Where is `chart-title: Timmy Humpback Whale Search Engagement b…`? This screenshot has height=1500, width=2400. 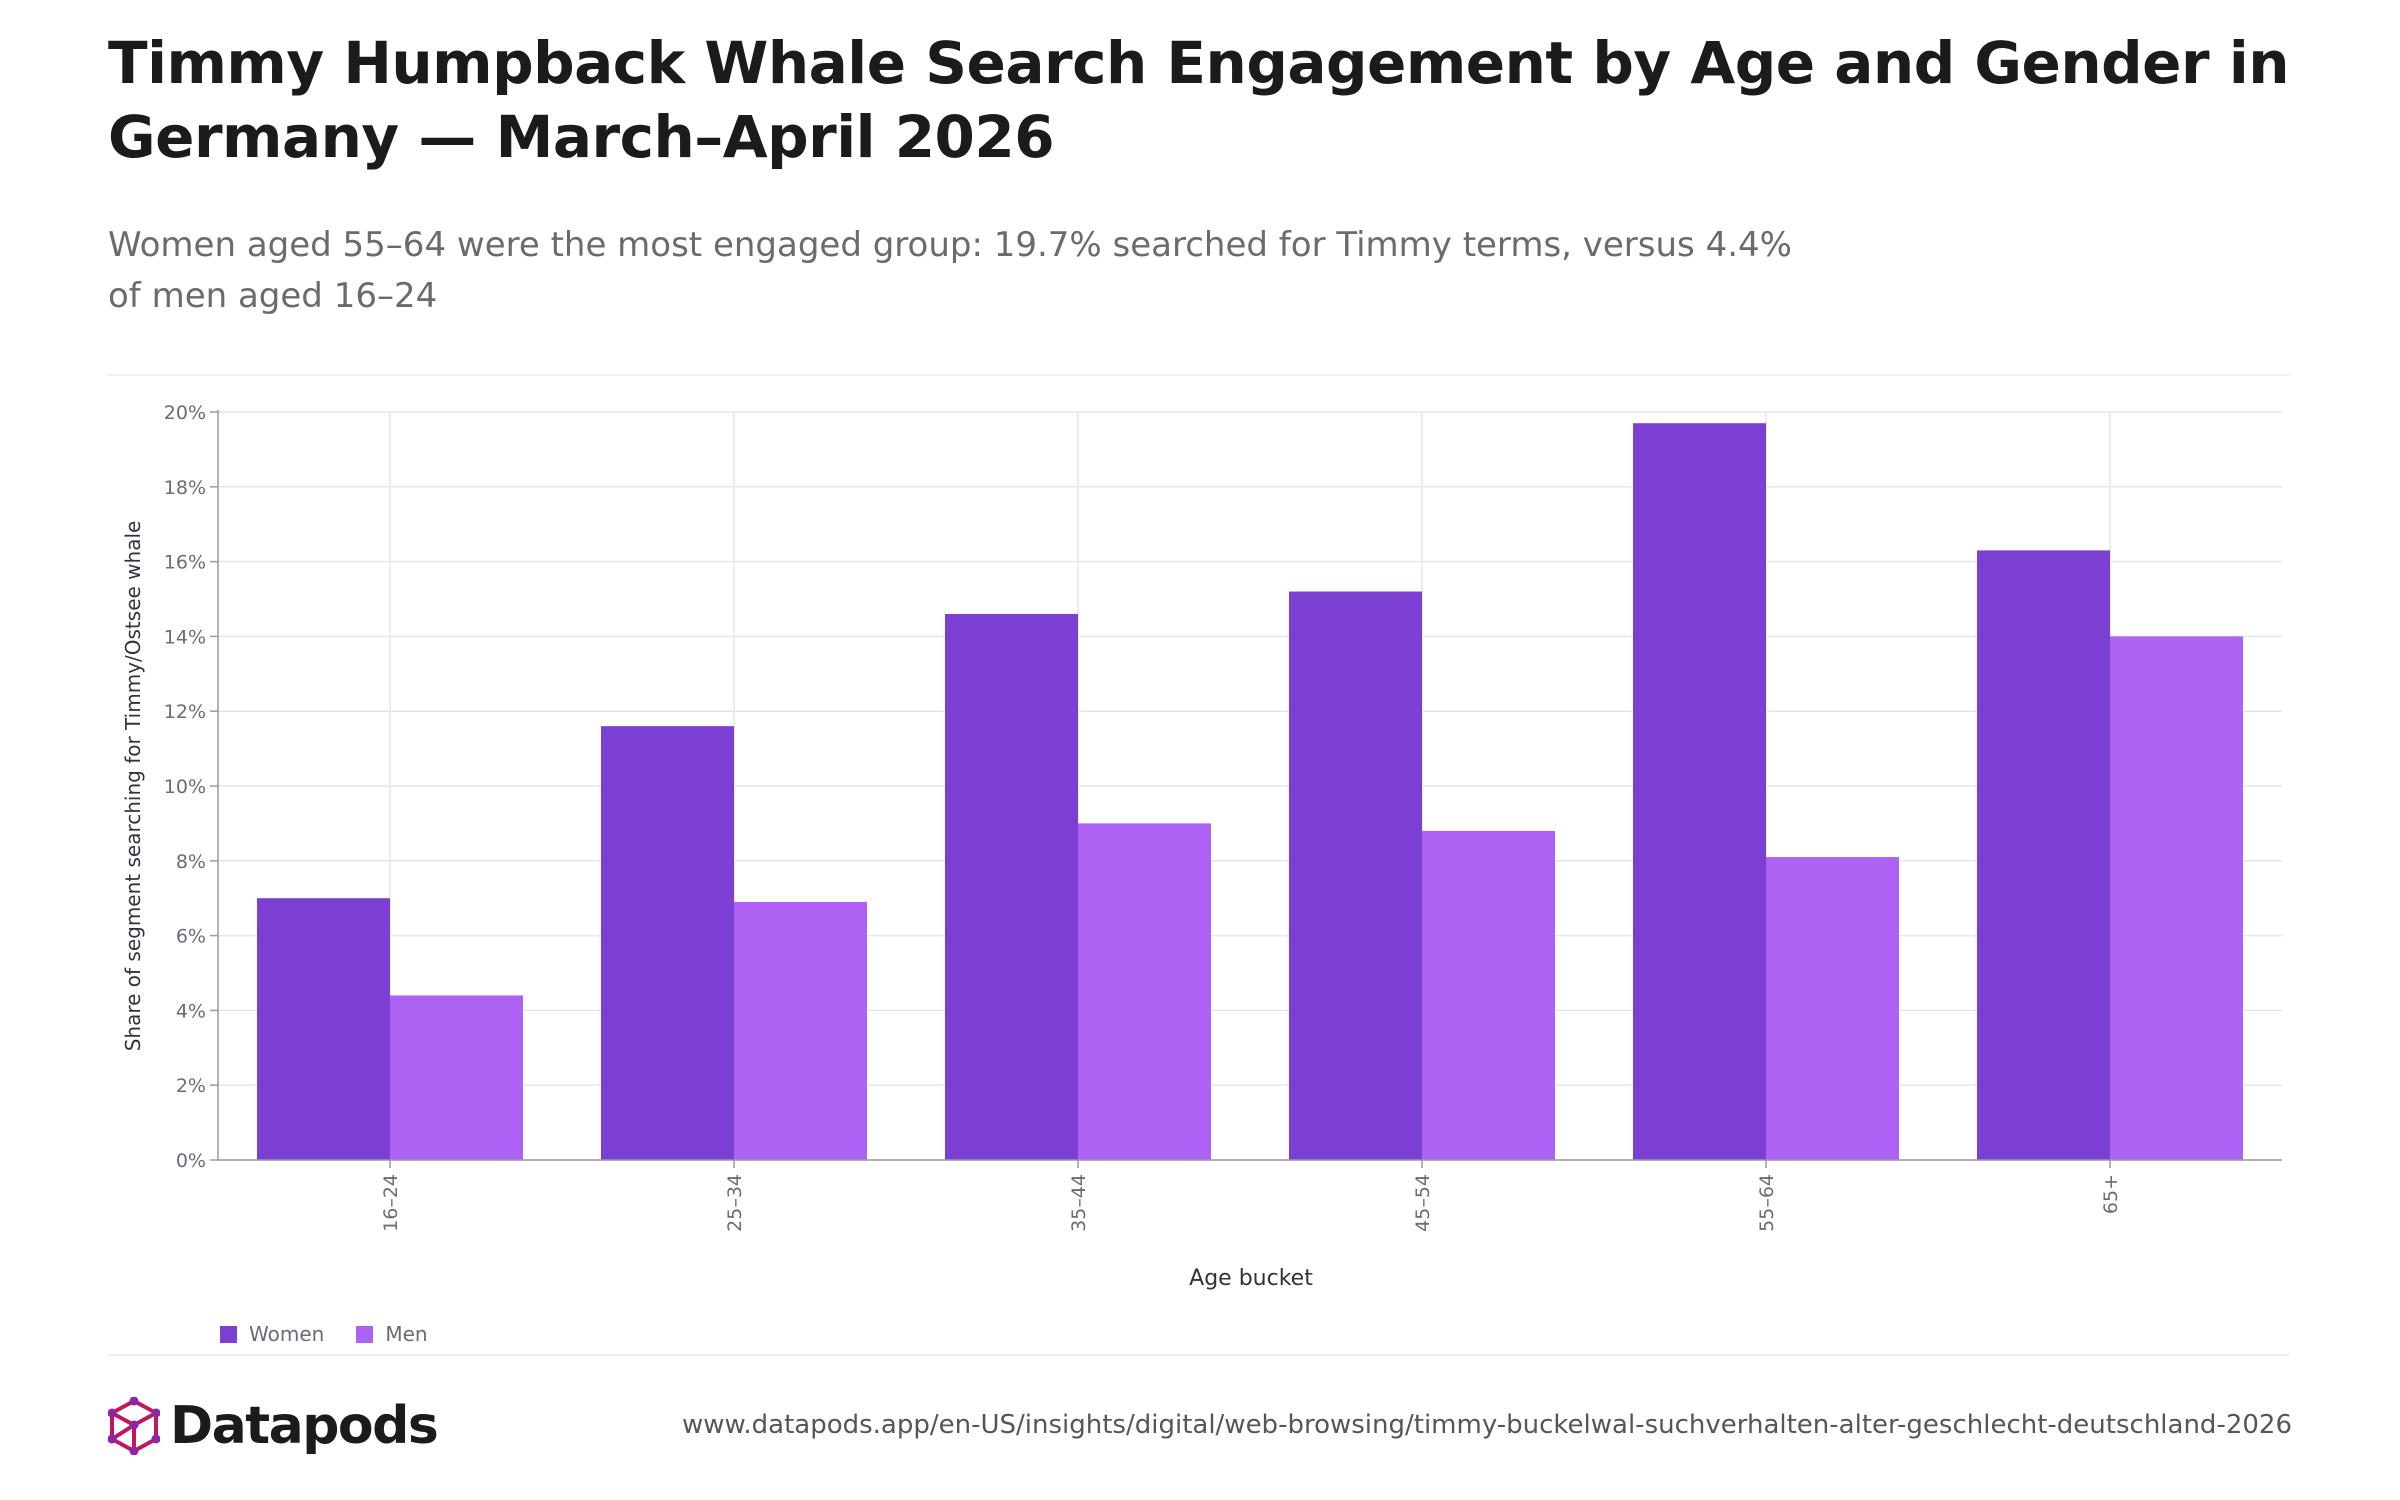 chart-title: Timmy Humpback Whale Search Engagement b… is located at coordinates (1199, 100).